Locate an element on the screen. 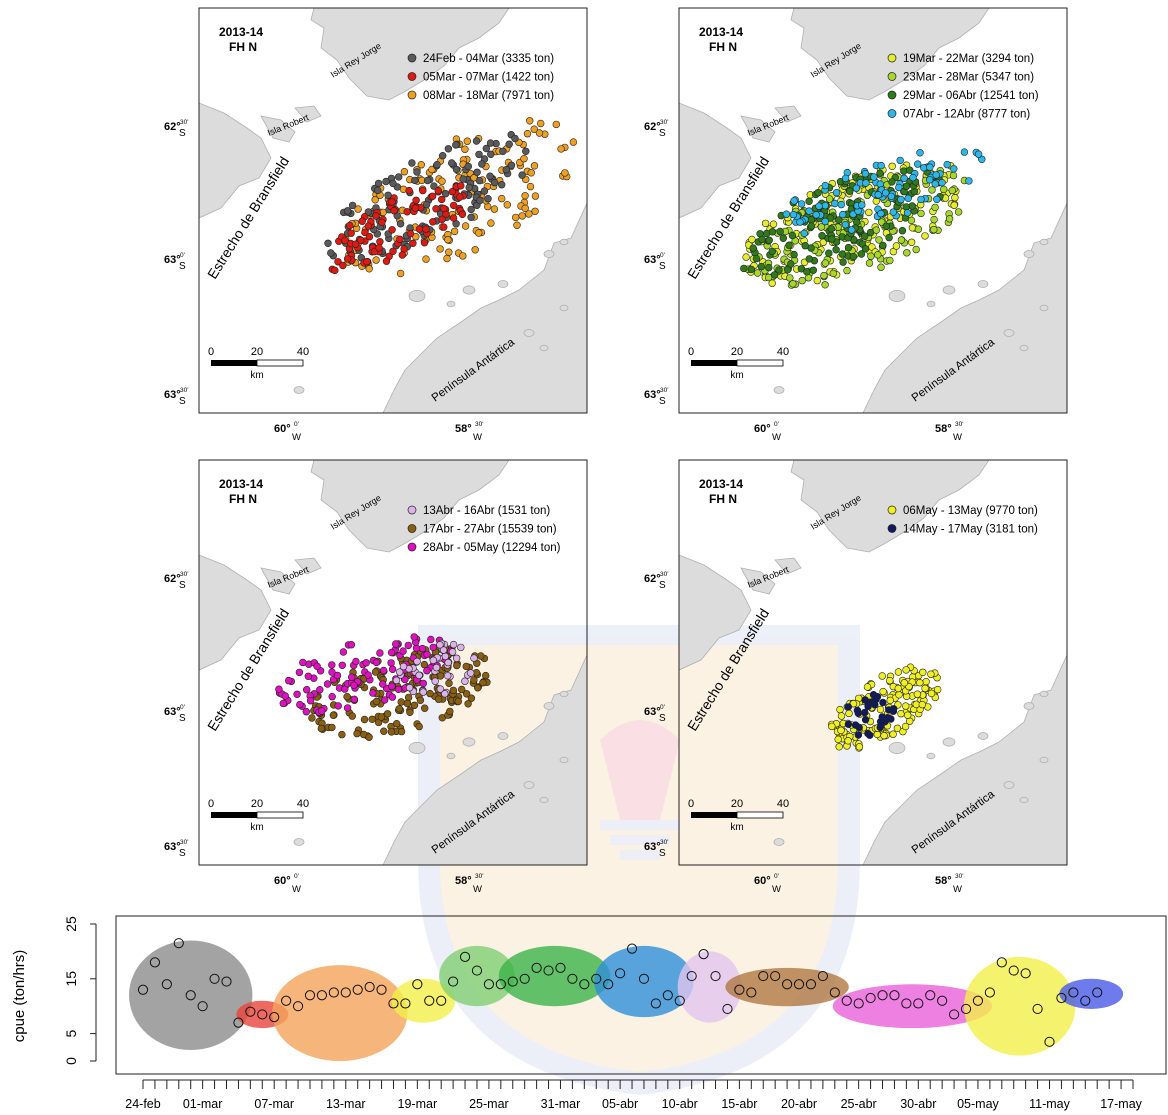  scale-label-0: 0 is located at coordinates (211, 352).